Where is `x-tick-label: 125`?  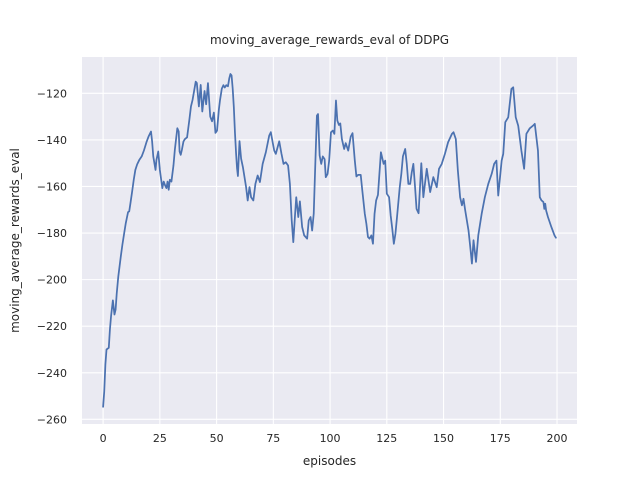
x-tick-label: 125 is located at coordinates (386, 438).